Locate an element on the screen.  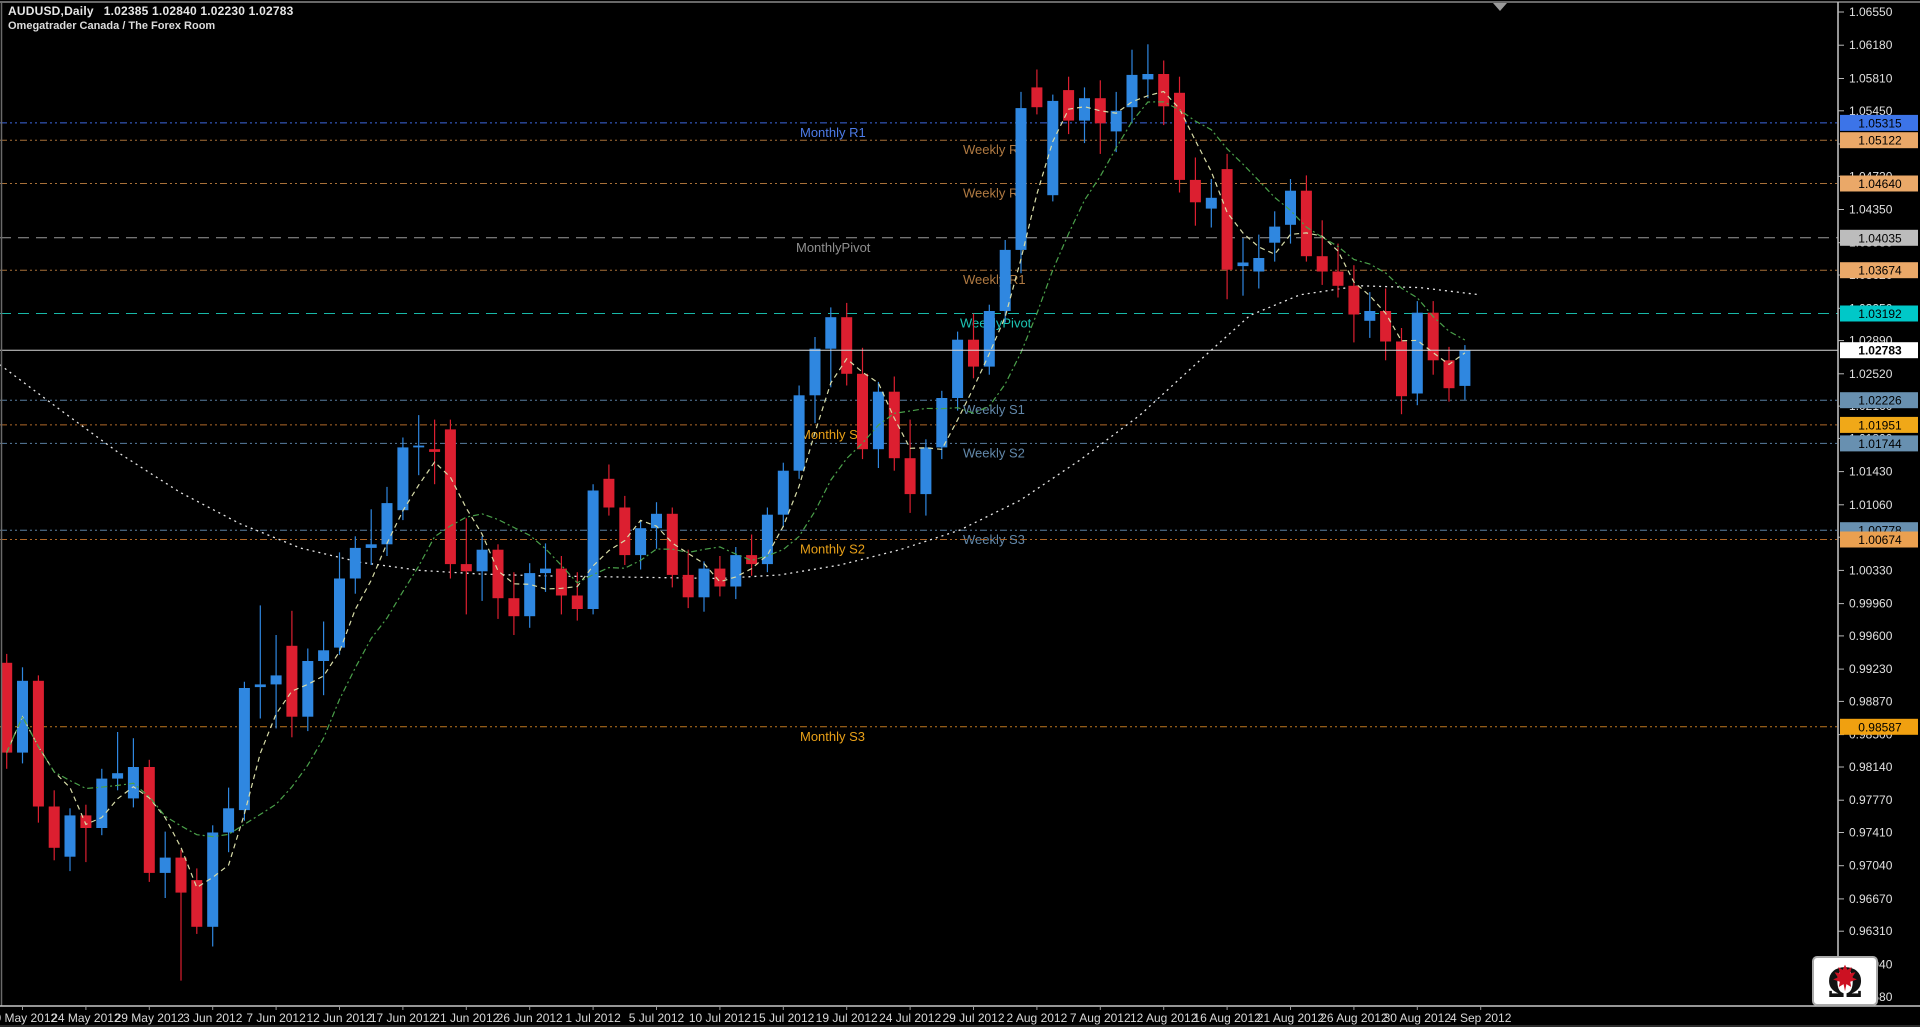
date-tick-label: 12 Aug 2012 is located at coordinates (1164, 1018).